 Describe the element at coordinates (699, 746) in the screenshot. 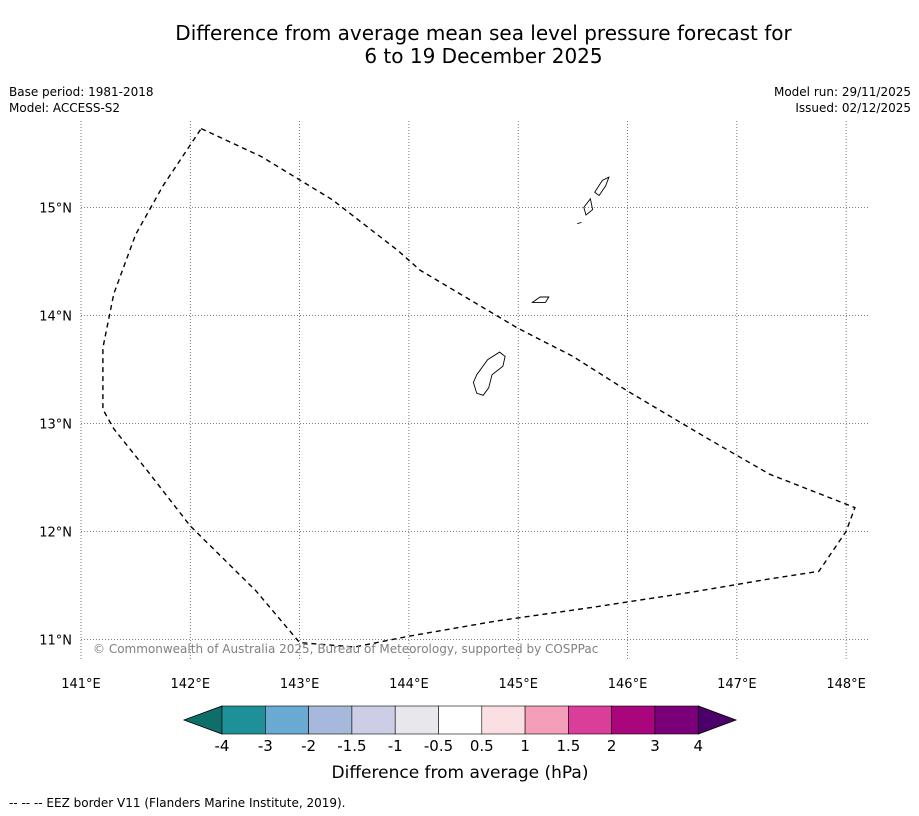

I see `colorbar-tick-label: 4` at that location.